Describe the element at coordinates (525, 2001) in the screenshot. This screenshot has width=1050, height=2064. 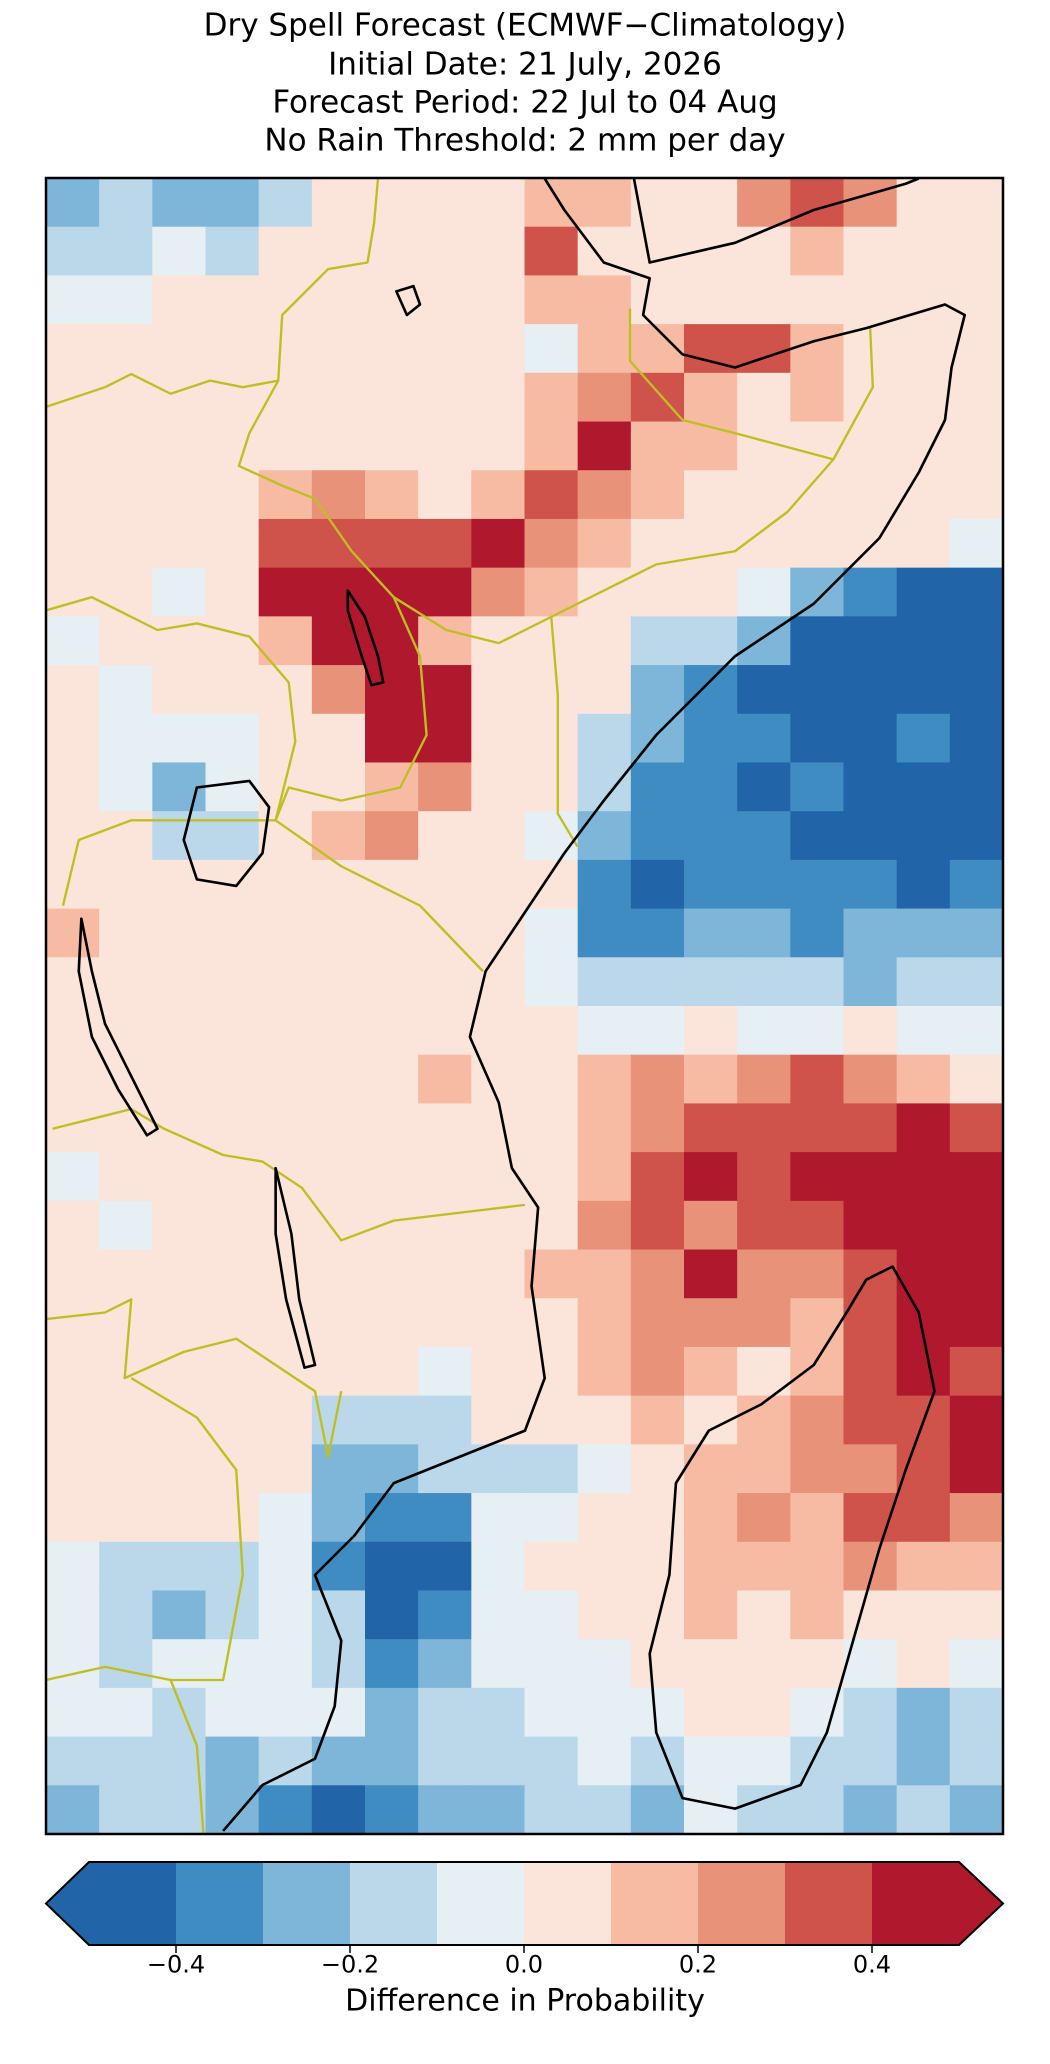
I see `colorbar-label: Difference in Probability` at that location.